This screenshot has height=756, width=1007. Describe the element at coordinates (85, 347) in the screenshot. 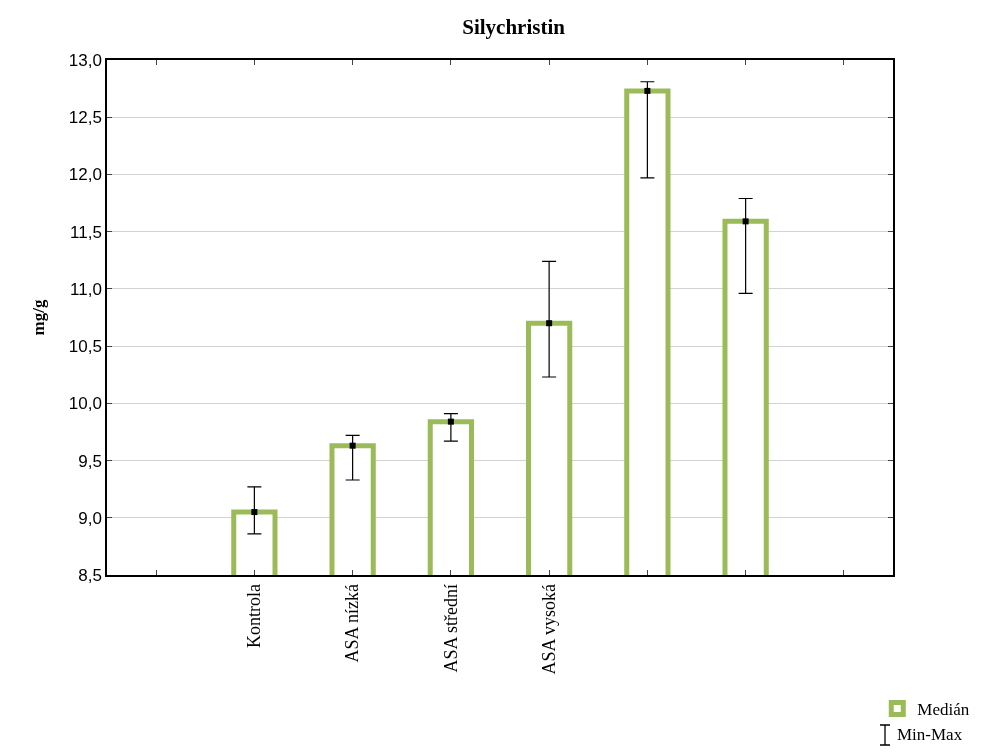

I see `y-tick-label: 10,5` at that location.